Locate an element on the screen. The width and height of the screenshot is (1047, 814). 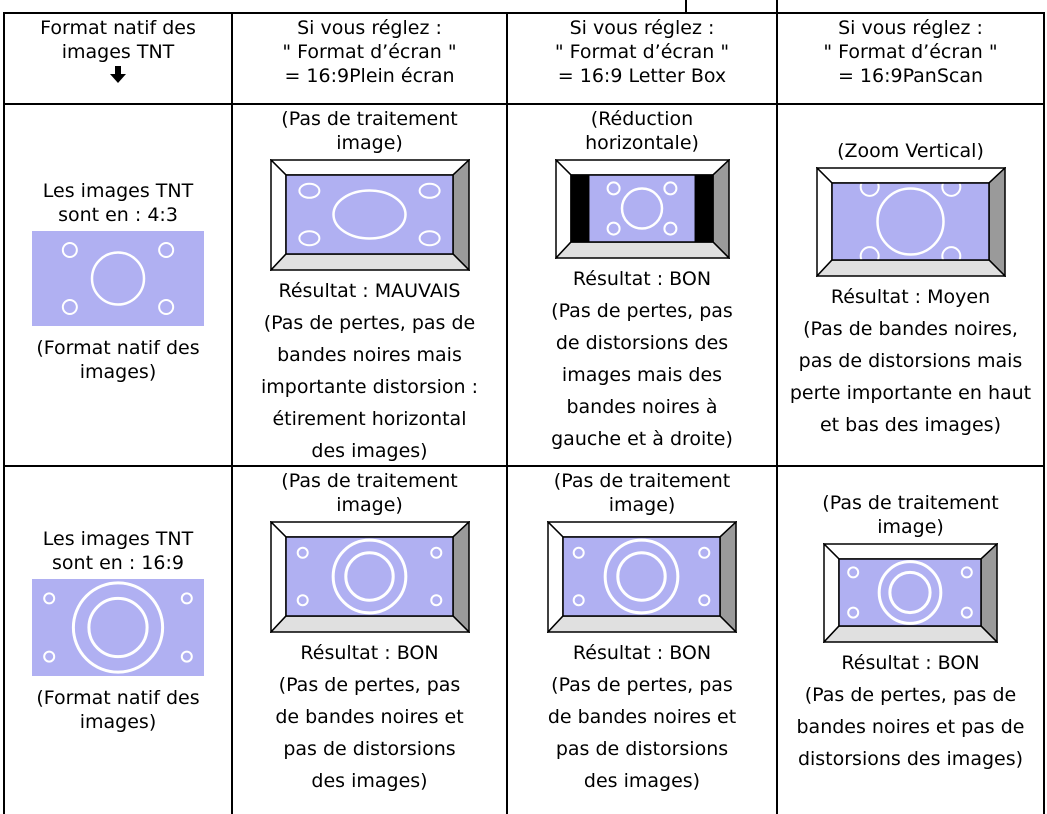
text-line: des images) is located at coordinates (369, 451).